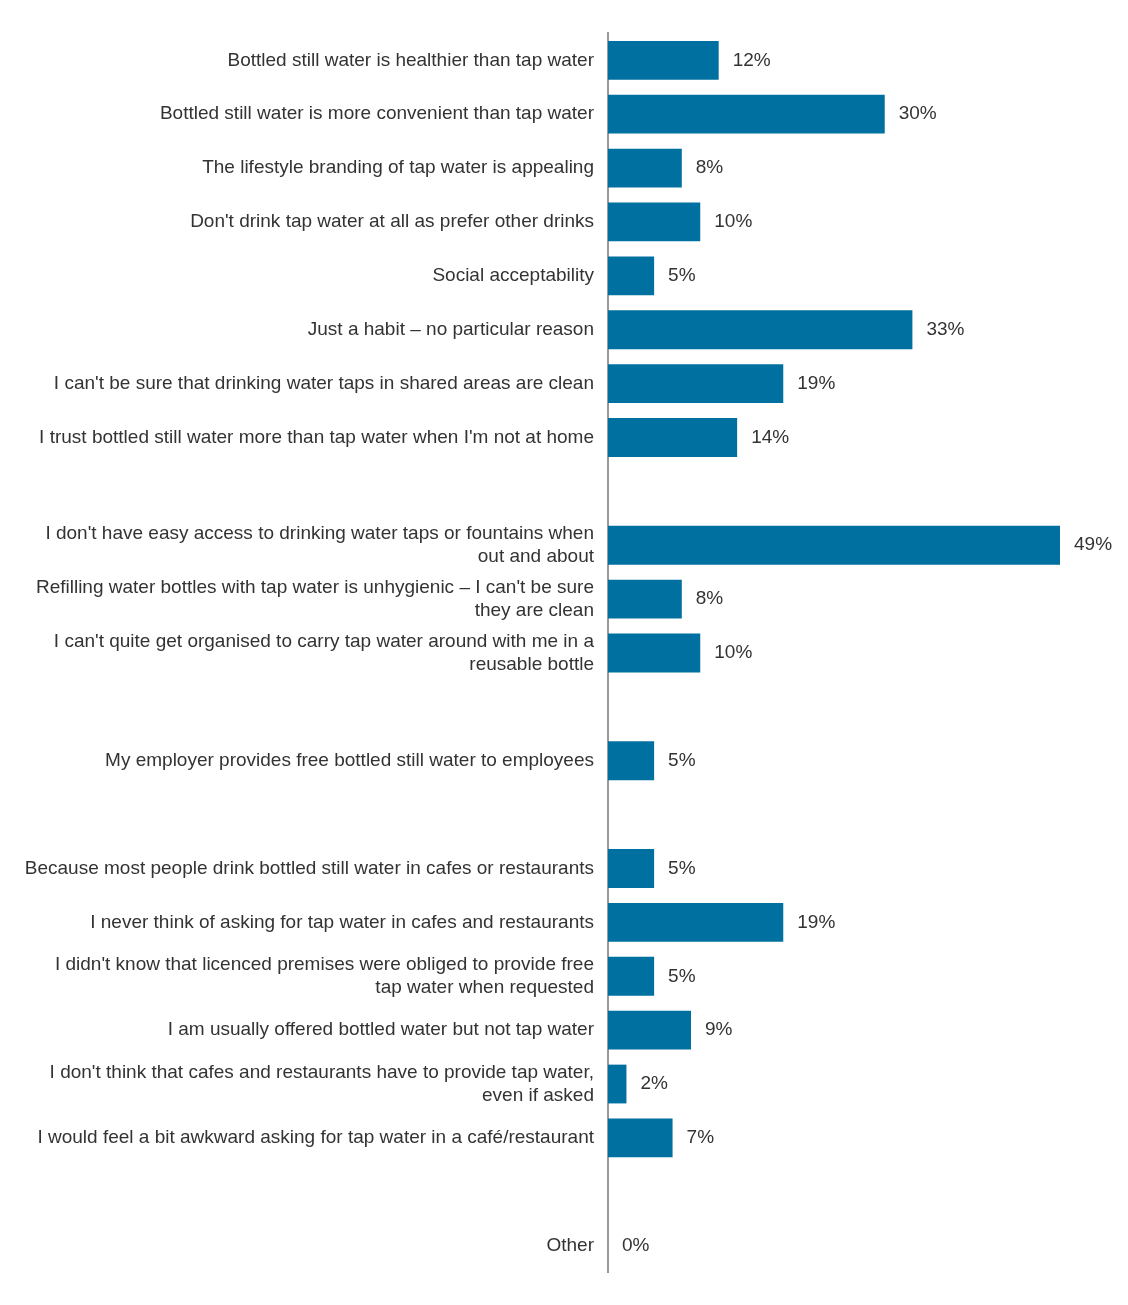 The height and width of the screenshot is (1305, 1128). What do you see at coordinates (342, 921) in the screenshot?
I see `y-tick-label: I never think of asking for tap water in cafes and restaurants` at bounding box center [342, 921].